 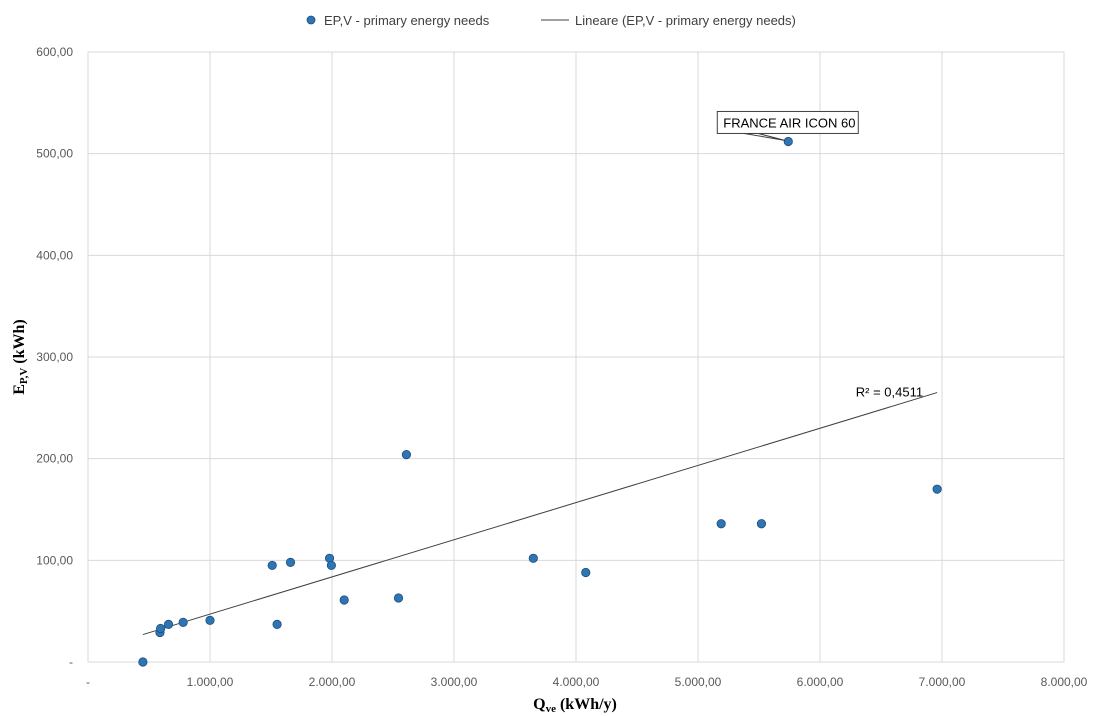 I want to click on x-tick-label: 2.000,00, so click(x=332, y=682).